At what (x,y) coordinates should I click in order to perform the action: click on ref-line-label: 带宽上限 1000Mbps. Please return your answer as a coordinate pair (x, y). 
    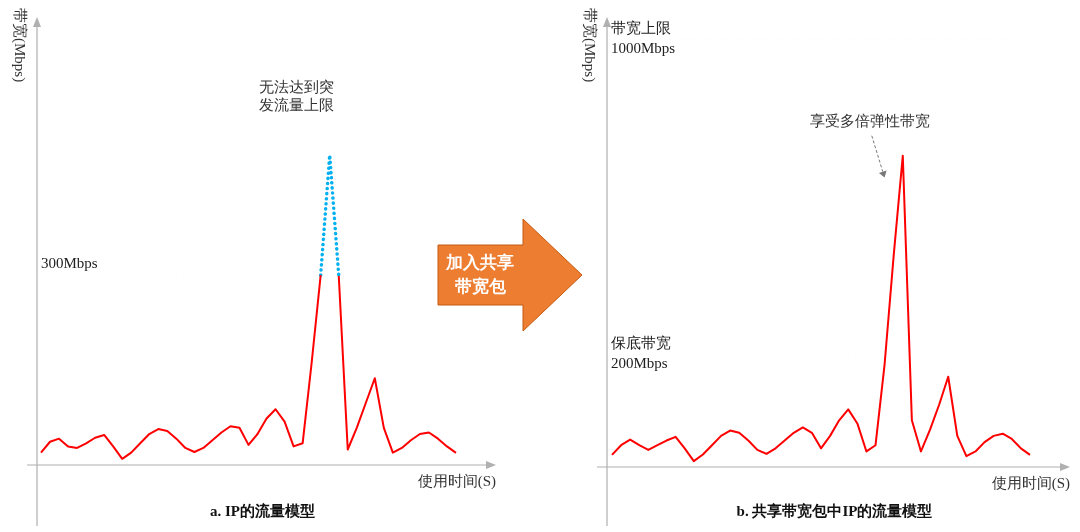
    Looking at the image, I should click on (643, 38).